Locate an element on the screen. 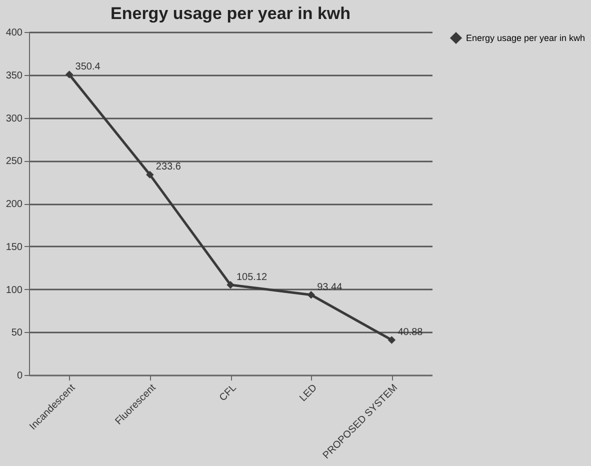 This screenshot has width=591, height=466. y-tick-label: 150 is located at coordinates (14, 247).